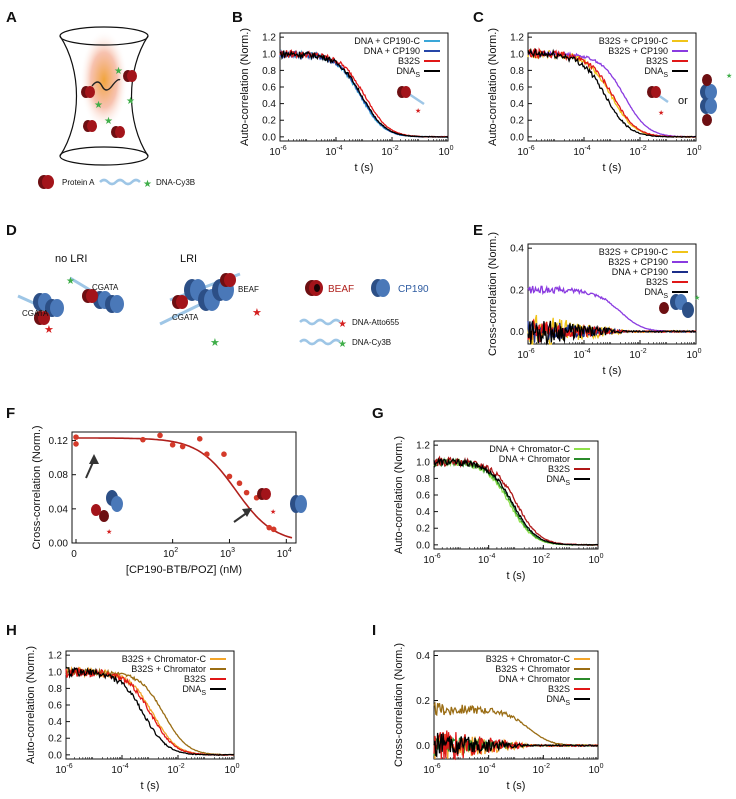  Describe the element at coordinates (68, 96) in the screenshot. I see `focal-volume-left-edge` at that location.